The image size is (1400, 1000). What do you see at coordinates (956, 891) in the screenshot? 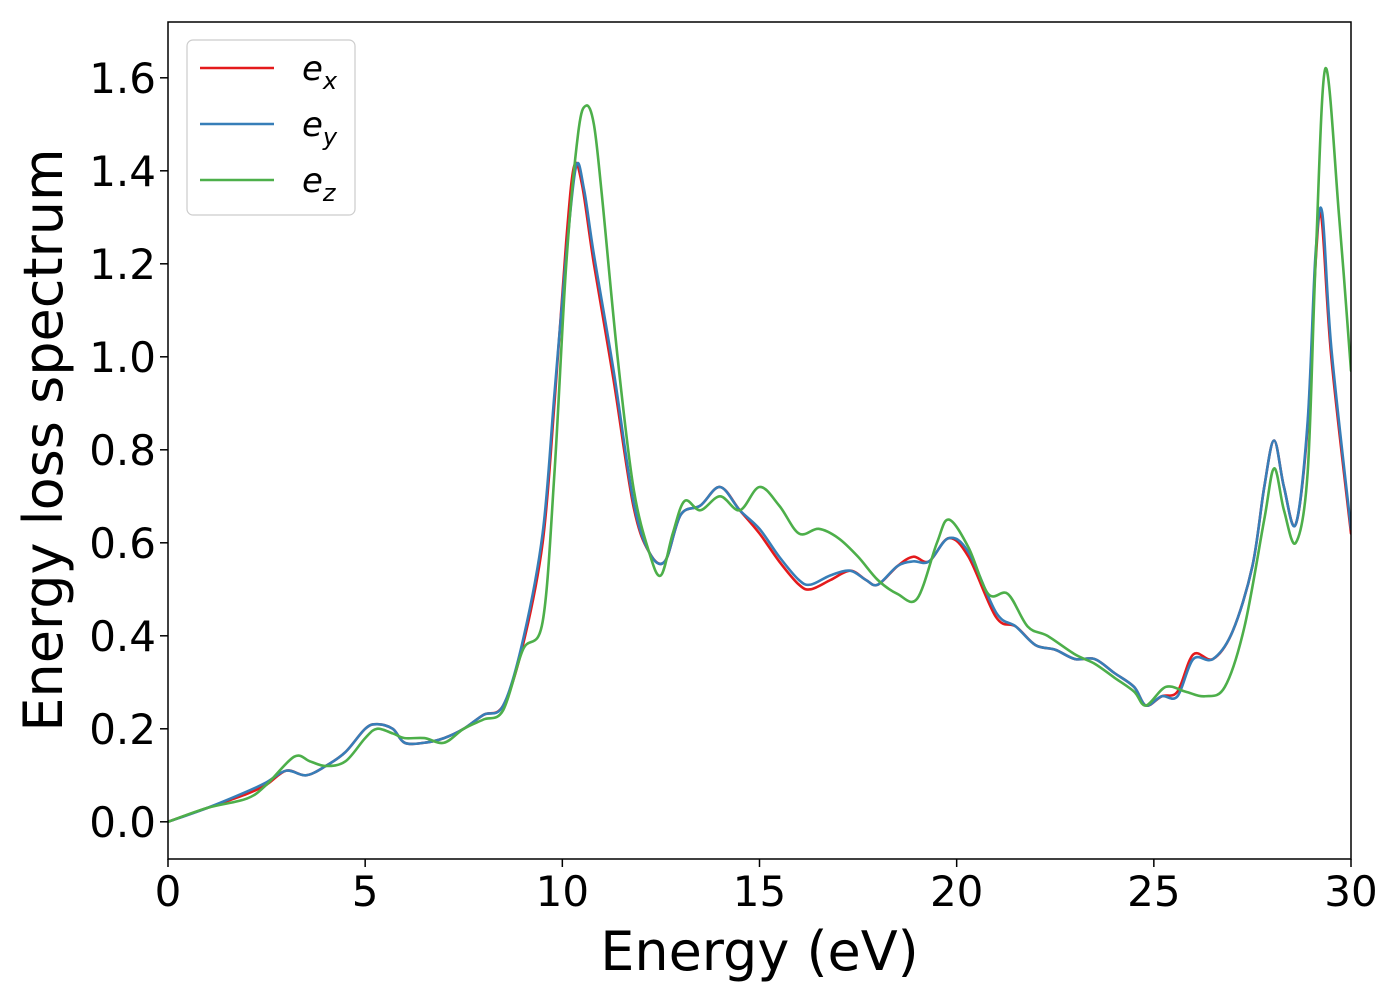
I see `x-tick-label: 20` at bounding box center [956, 891].